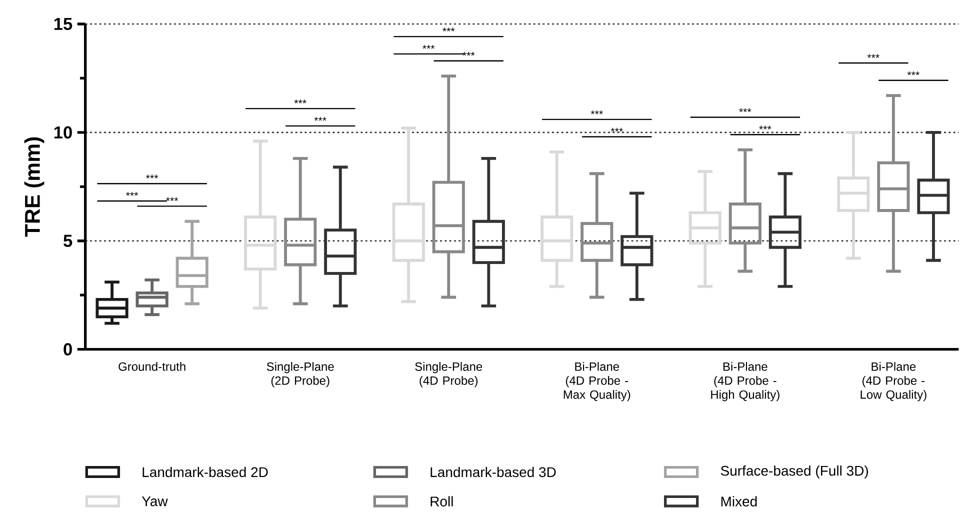 This screenshot has height=516, width=964. I want to click on x-tick-label: Bi-Plane (4D Probe - Max Quality), so click(597, 382).